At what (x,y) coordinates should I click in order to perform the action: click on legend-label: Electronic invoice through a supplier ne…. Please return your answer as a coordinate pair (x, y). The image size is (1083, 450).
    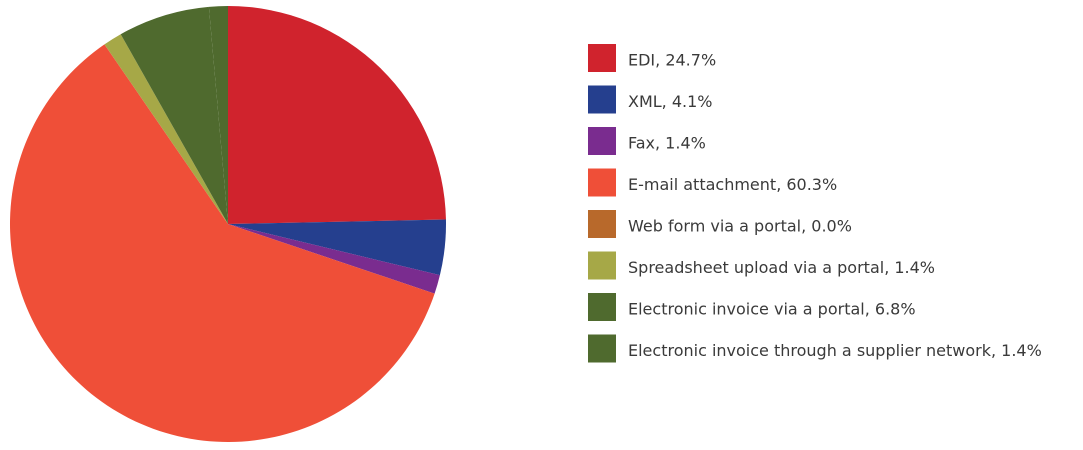
    Looking at the image, I should click on (835, 350).